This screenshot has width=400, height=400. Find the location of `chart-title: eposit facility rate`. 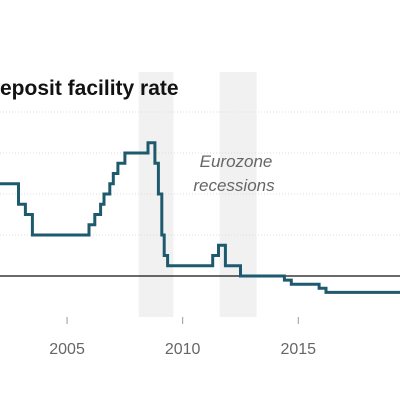

chart-title: eposit facility rate is located at coordinates (89, 88).